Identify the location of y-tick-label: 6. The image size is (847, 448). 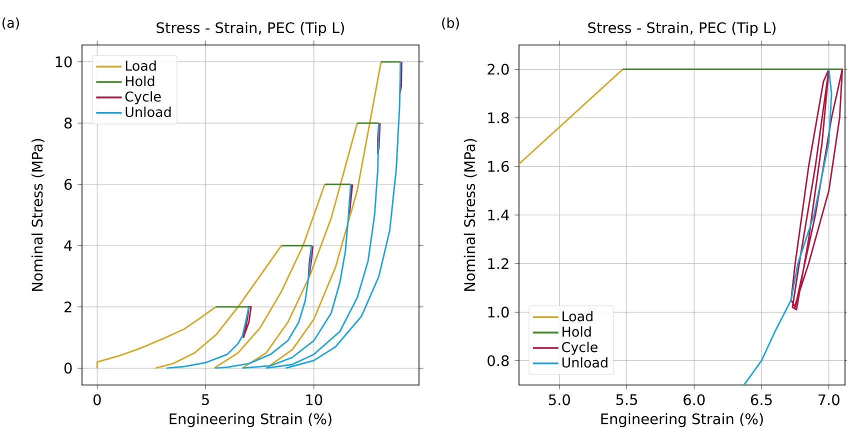
(68, 184).